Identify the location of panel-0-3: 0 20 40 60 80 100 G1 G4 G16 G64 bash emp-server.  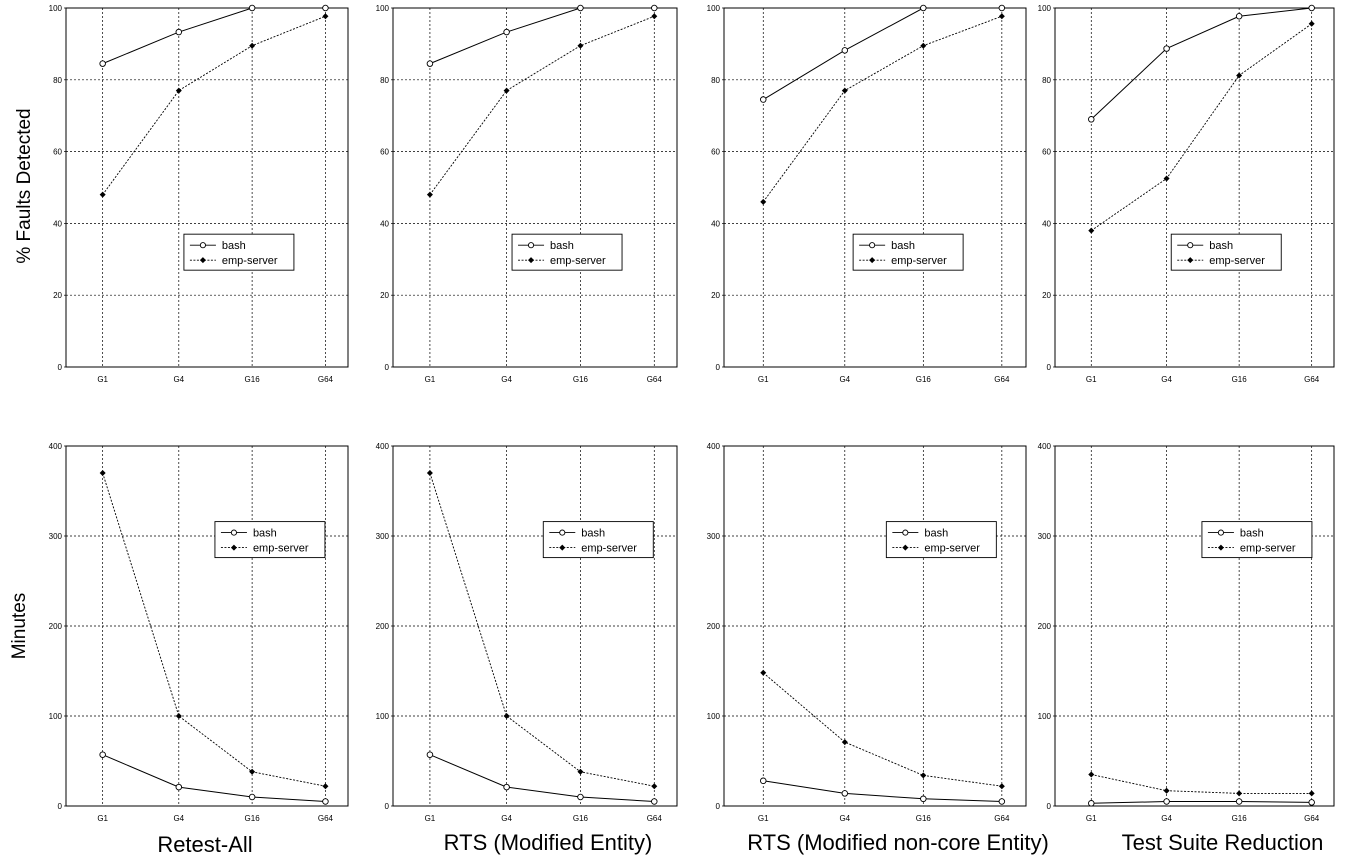
(1186, 194).